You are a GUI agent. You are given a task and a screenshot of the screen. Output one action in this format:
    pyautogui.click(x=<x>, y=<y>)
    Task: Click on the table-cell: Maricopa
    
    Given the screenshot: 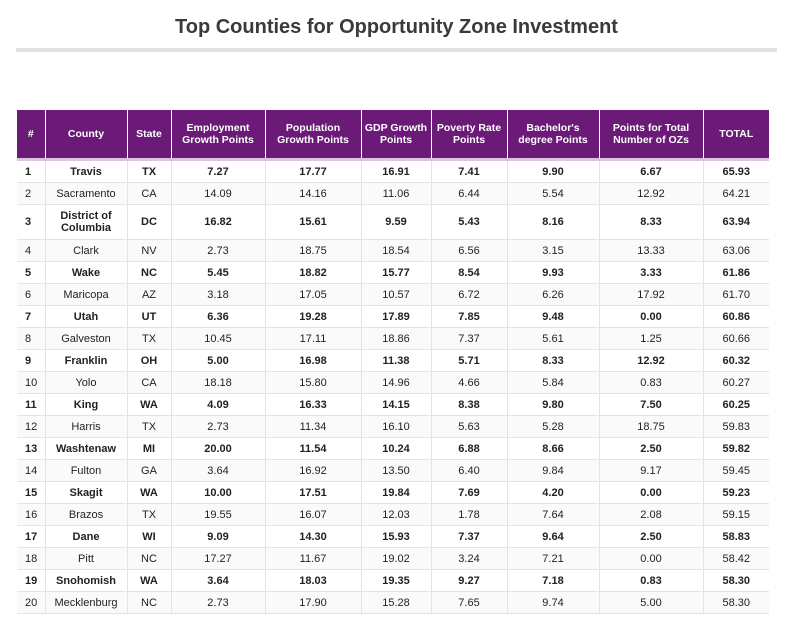 What is the action you would take?
    pyautogui.click(x=86, y=294)
    